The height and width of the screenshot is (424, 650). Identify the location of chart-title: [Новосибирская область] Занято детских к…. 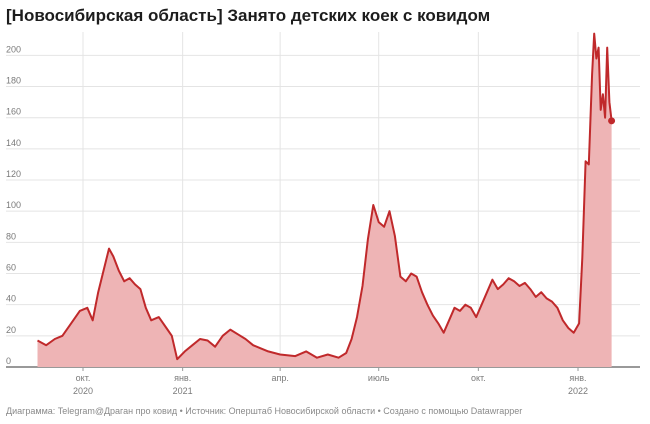
(248, 15).